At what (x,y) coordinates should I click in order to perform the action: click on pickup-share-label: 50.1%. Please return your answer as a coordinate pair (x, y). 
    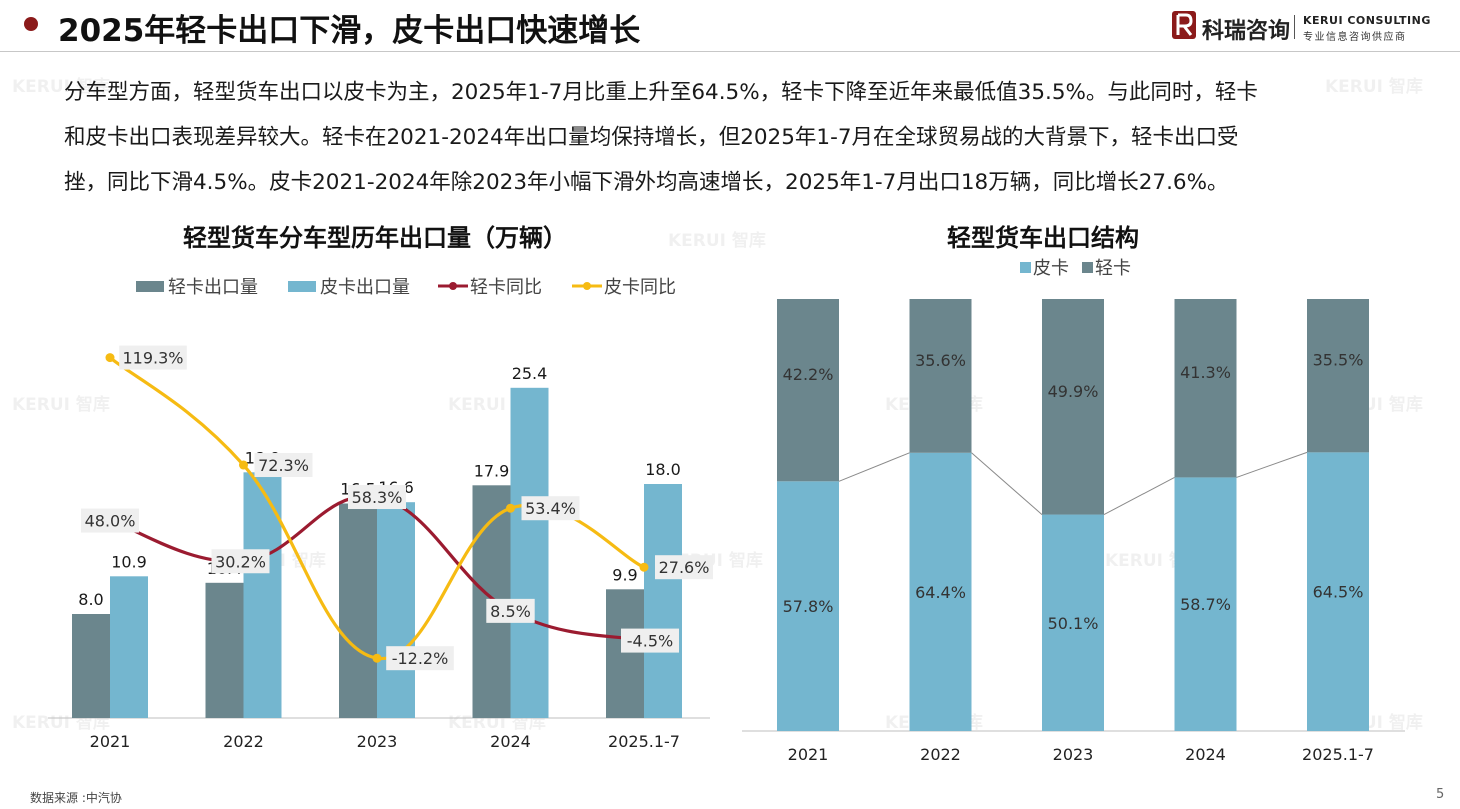
    Looking at the image, I should click on (1073, 623).